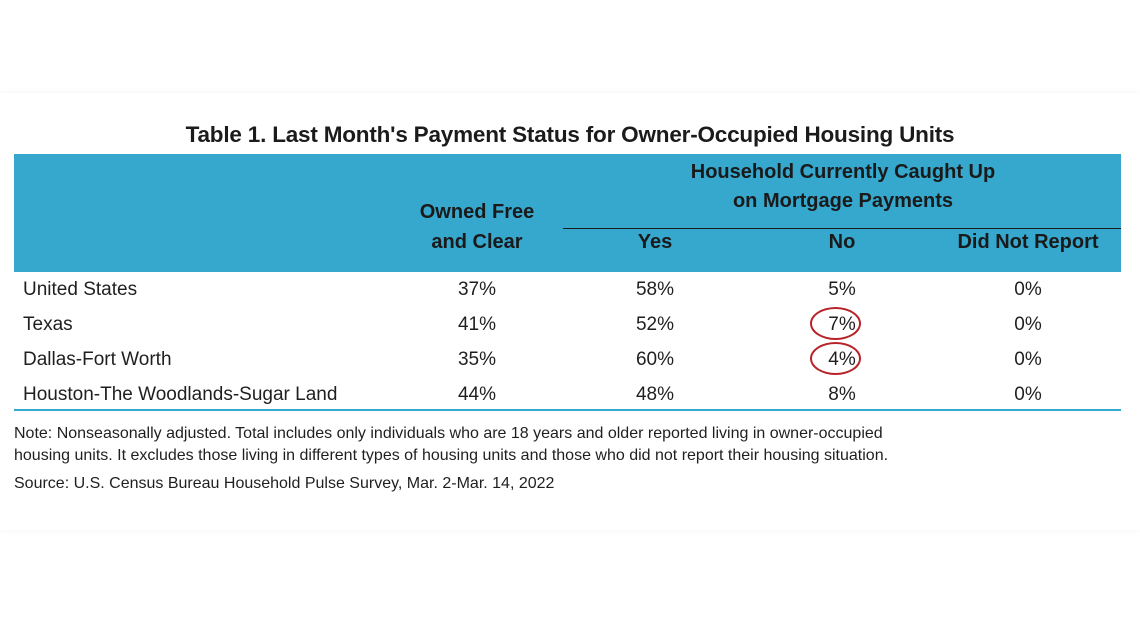 This screenshot has width=1140, height=641. I want to click on cell-yes: 48%, so click(655, 394).